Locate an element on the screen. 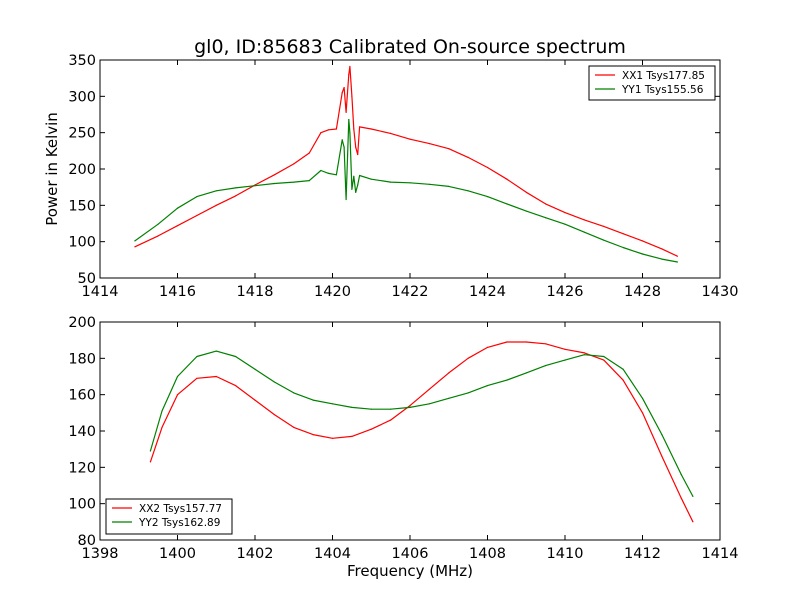  bottom-y-tick-label: 180 is located at coordinates (82, 359).